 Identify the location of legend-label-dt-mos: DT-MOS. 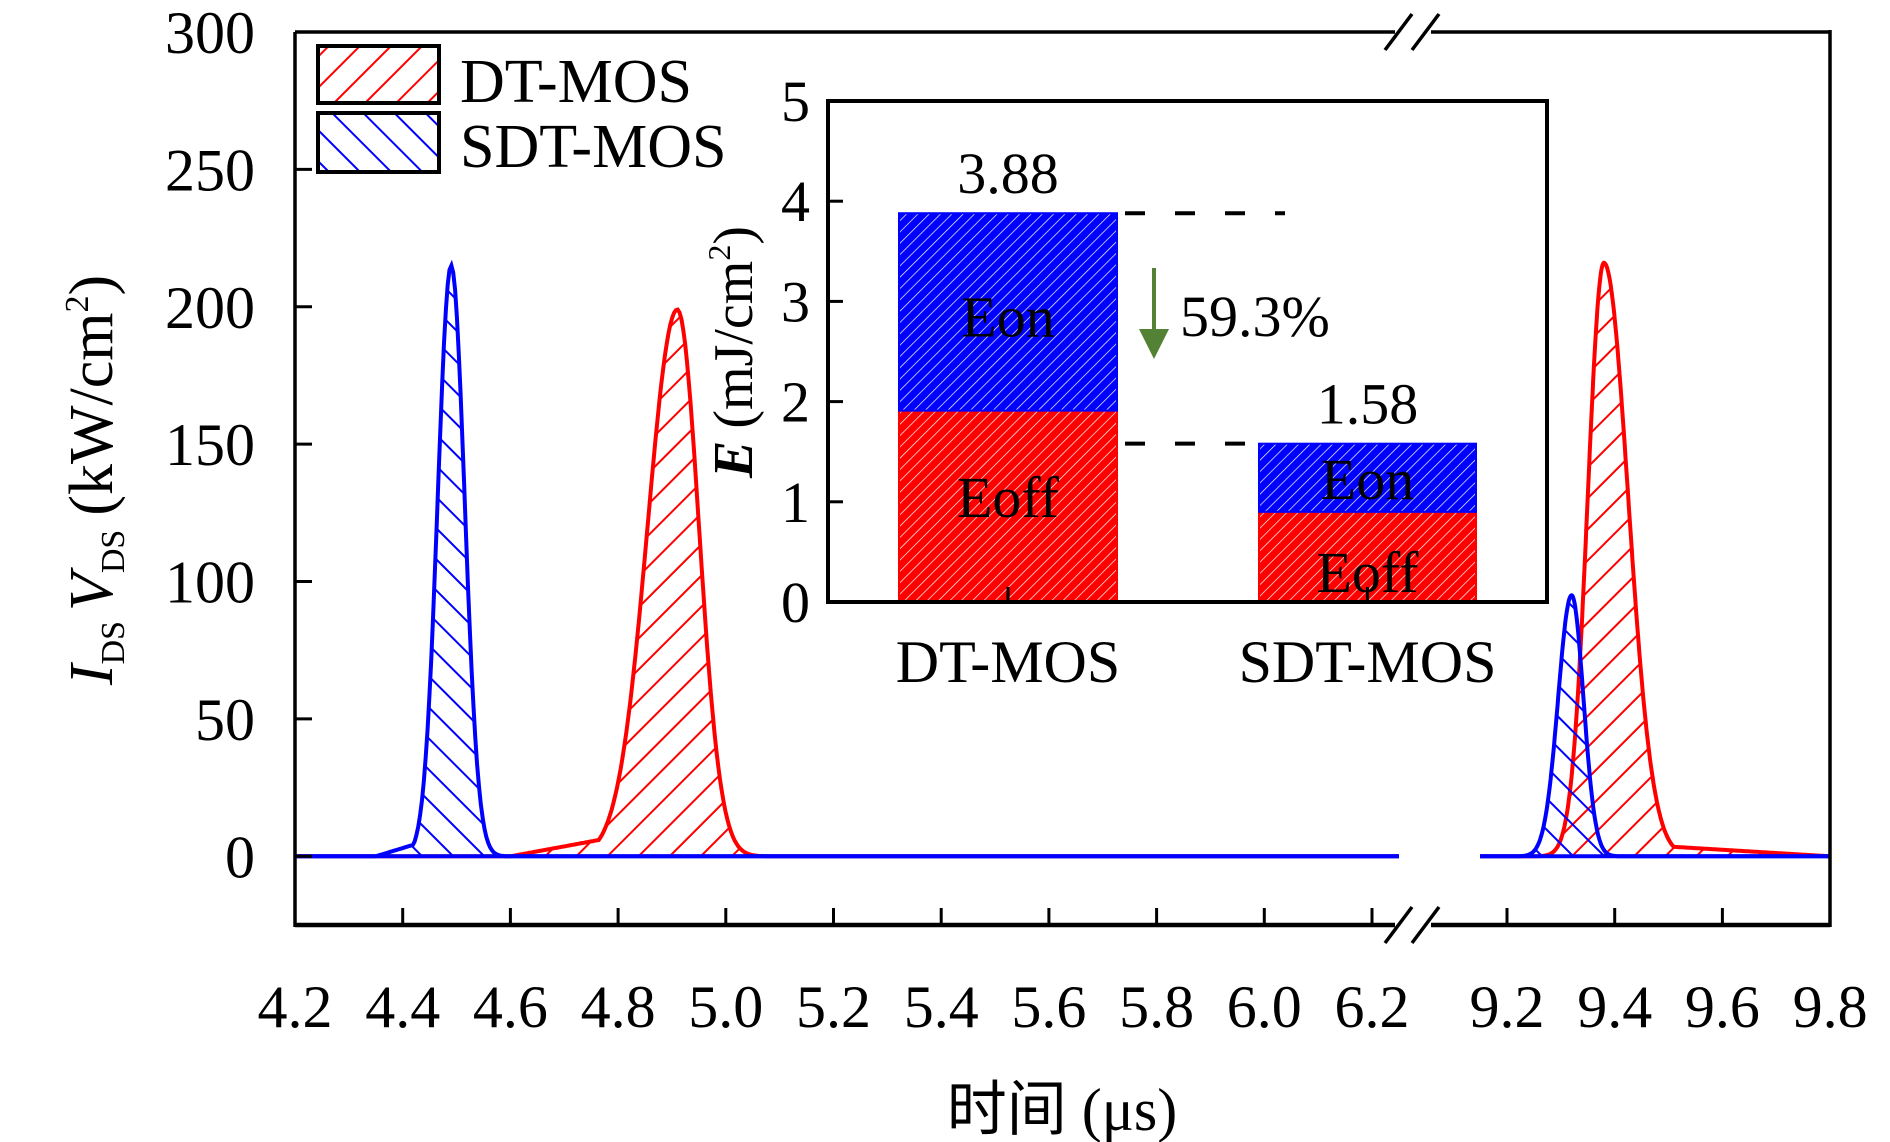
(576, 82).